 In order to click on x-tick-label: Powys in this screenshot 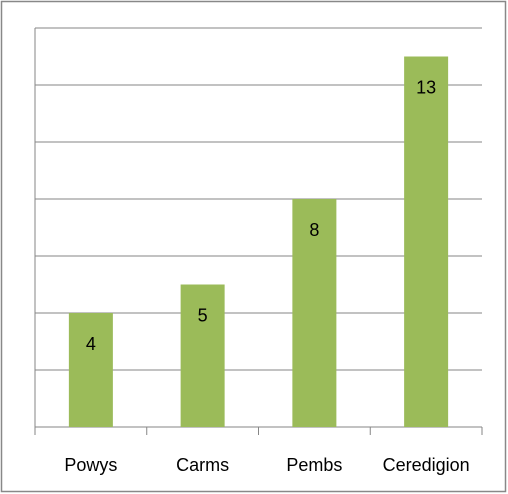, I will do `click(90, 465)`.